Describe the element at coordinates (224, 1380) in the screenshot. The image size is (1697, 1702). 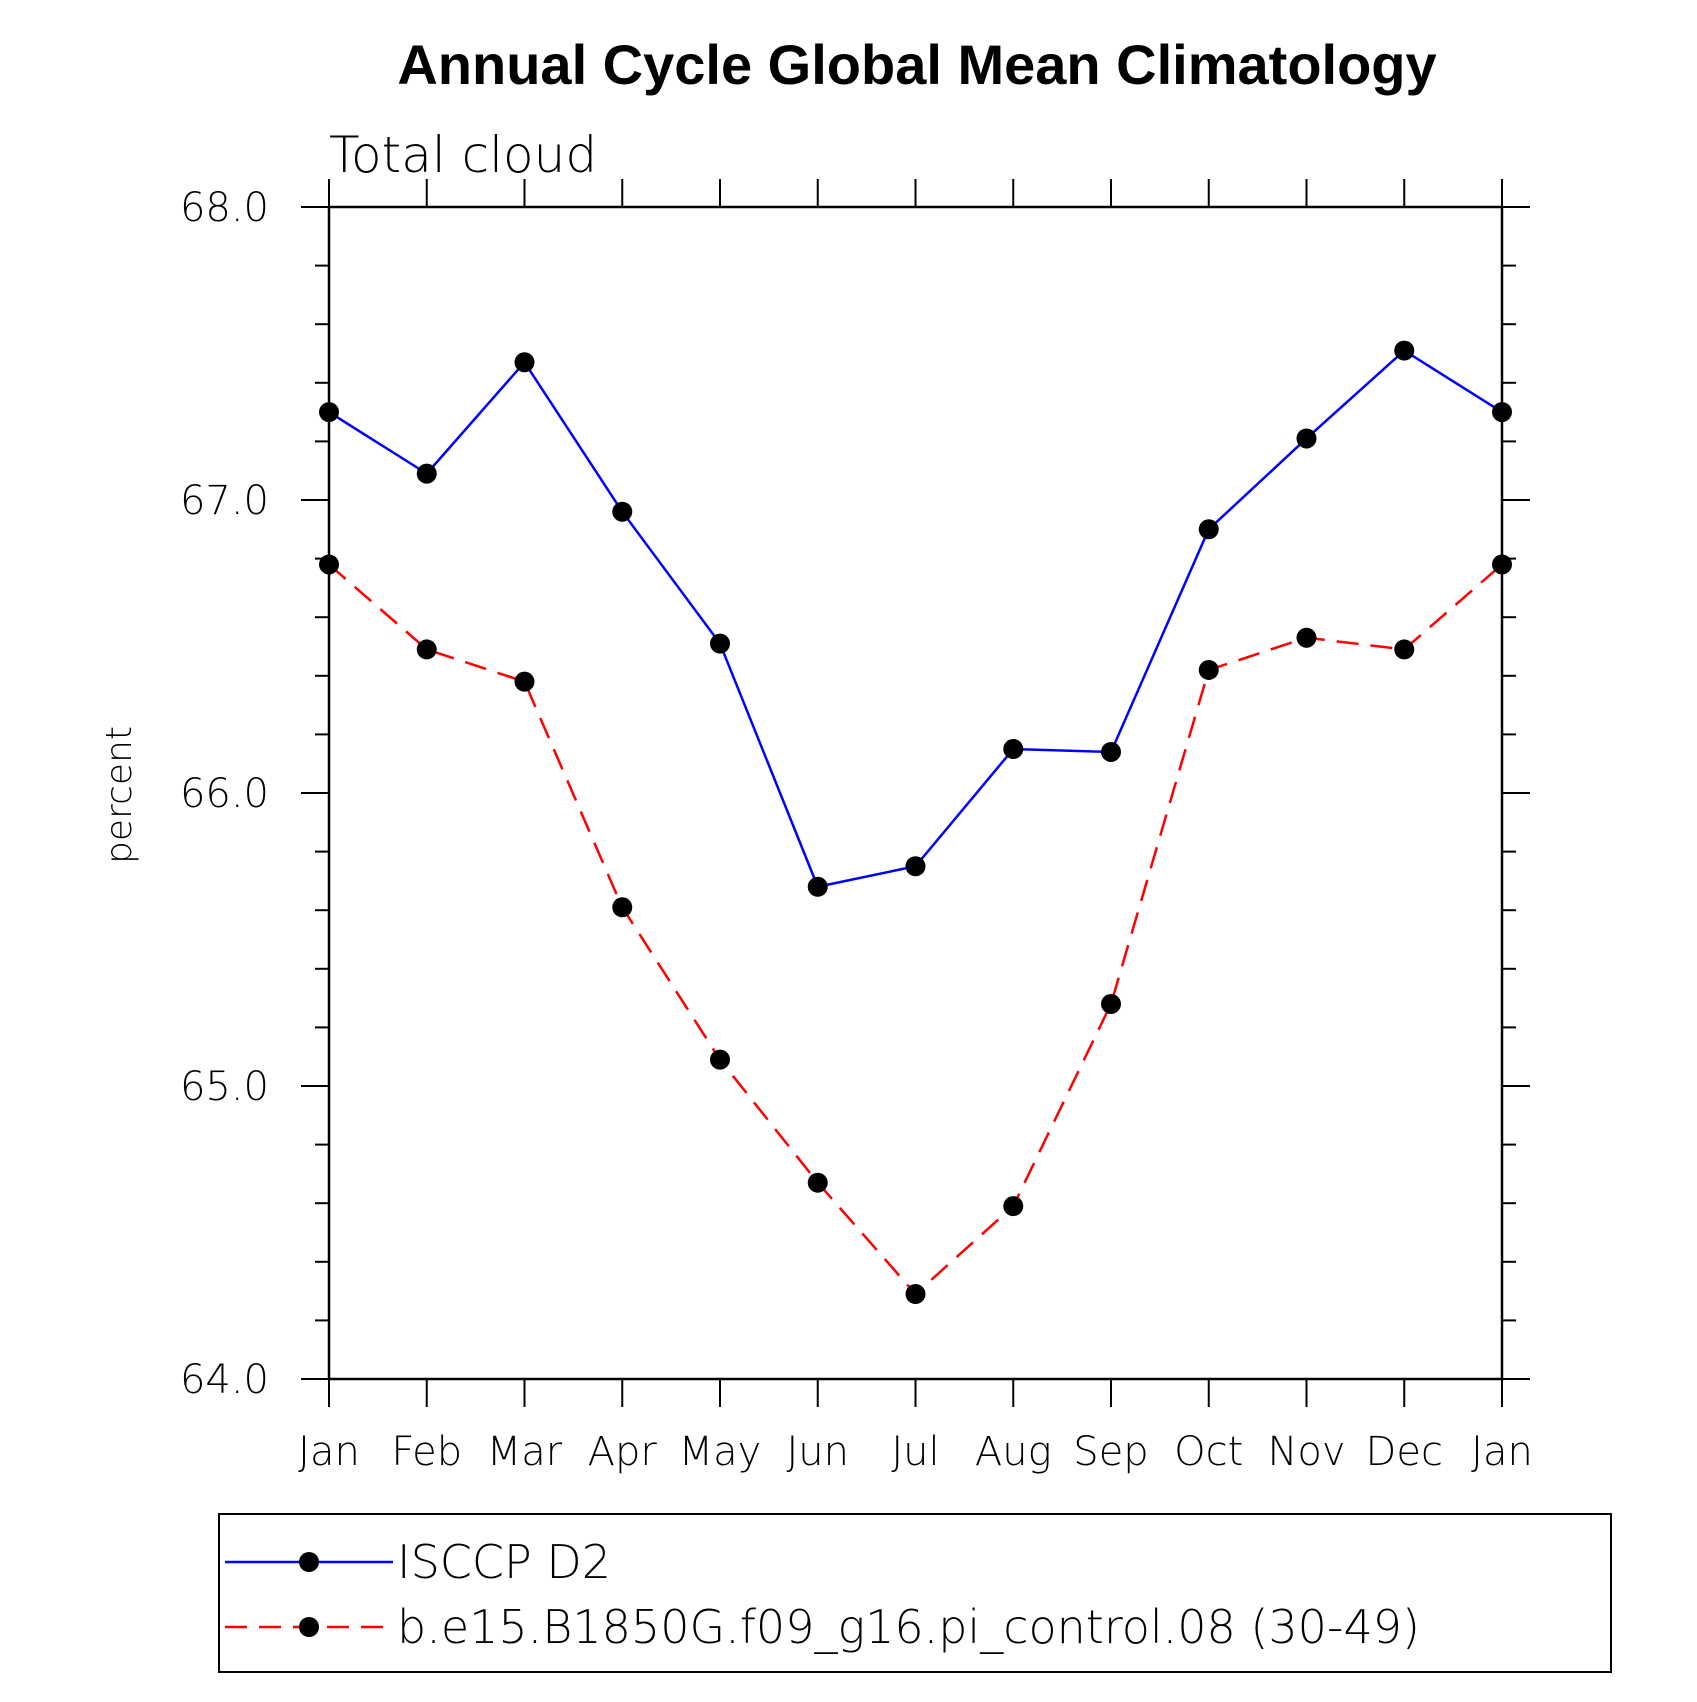
I see `y-tick-label: 64.0` at that location.